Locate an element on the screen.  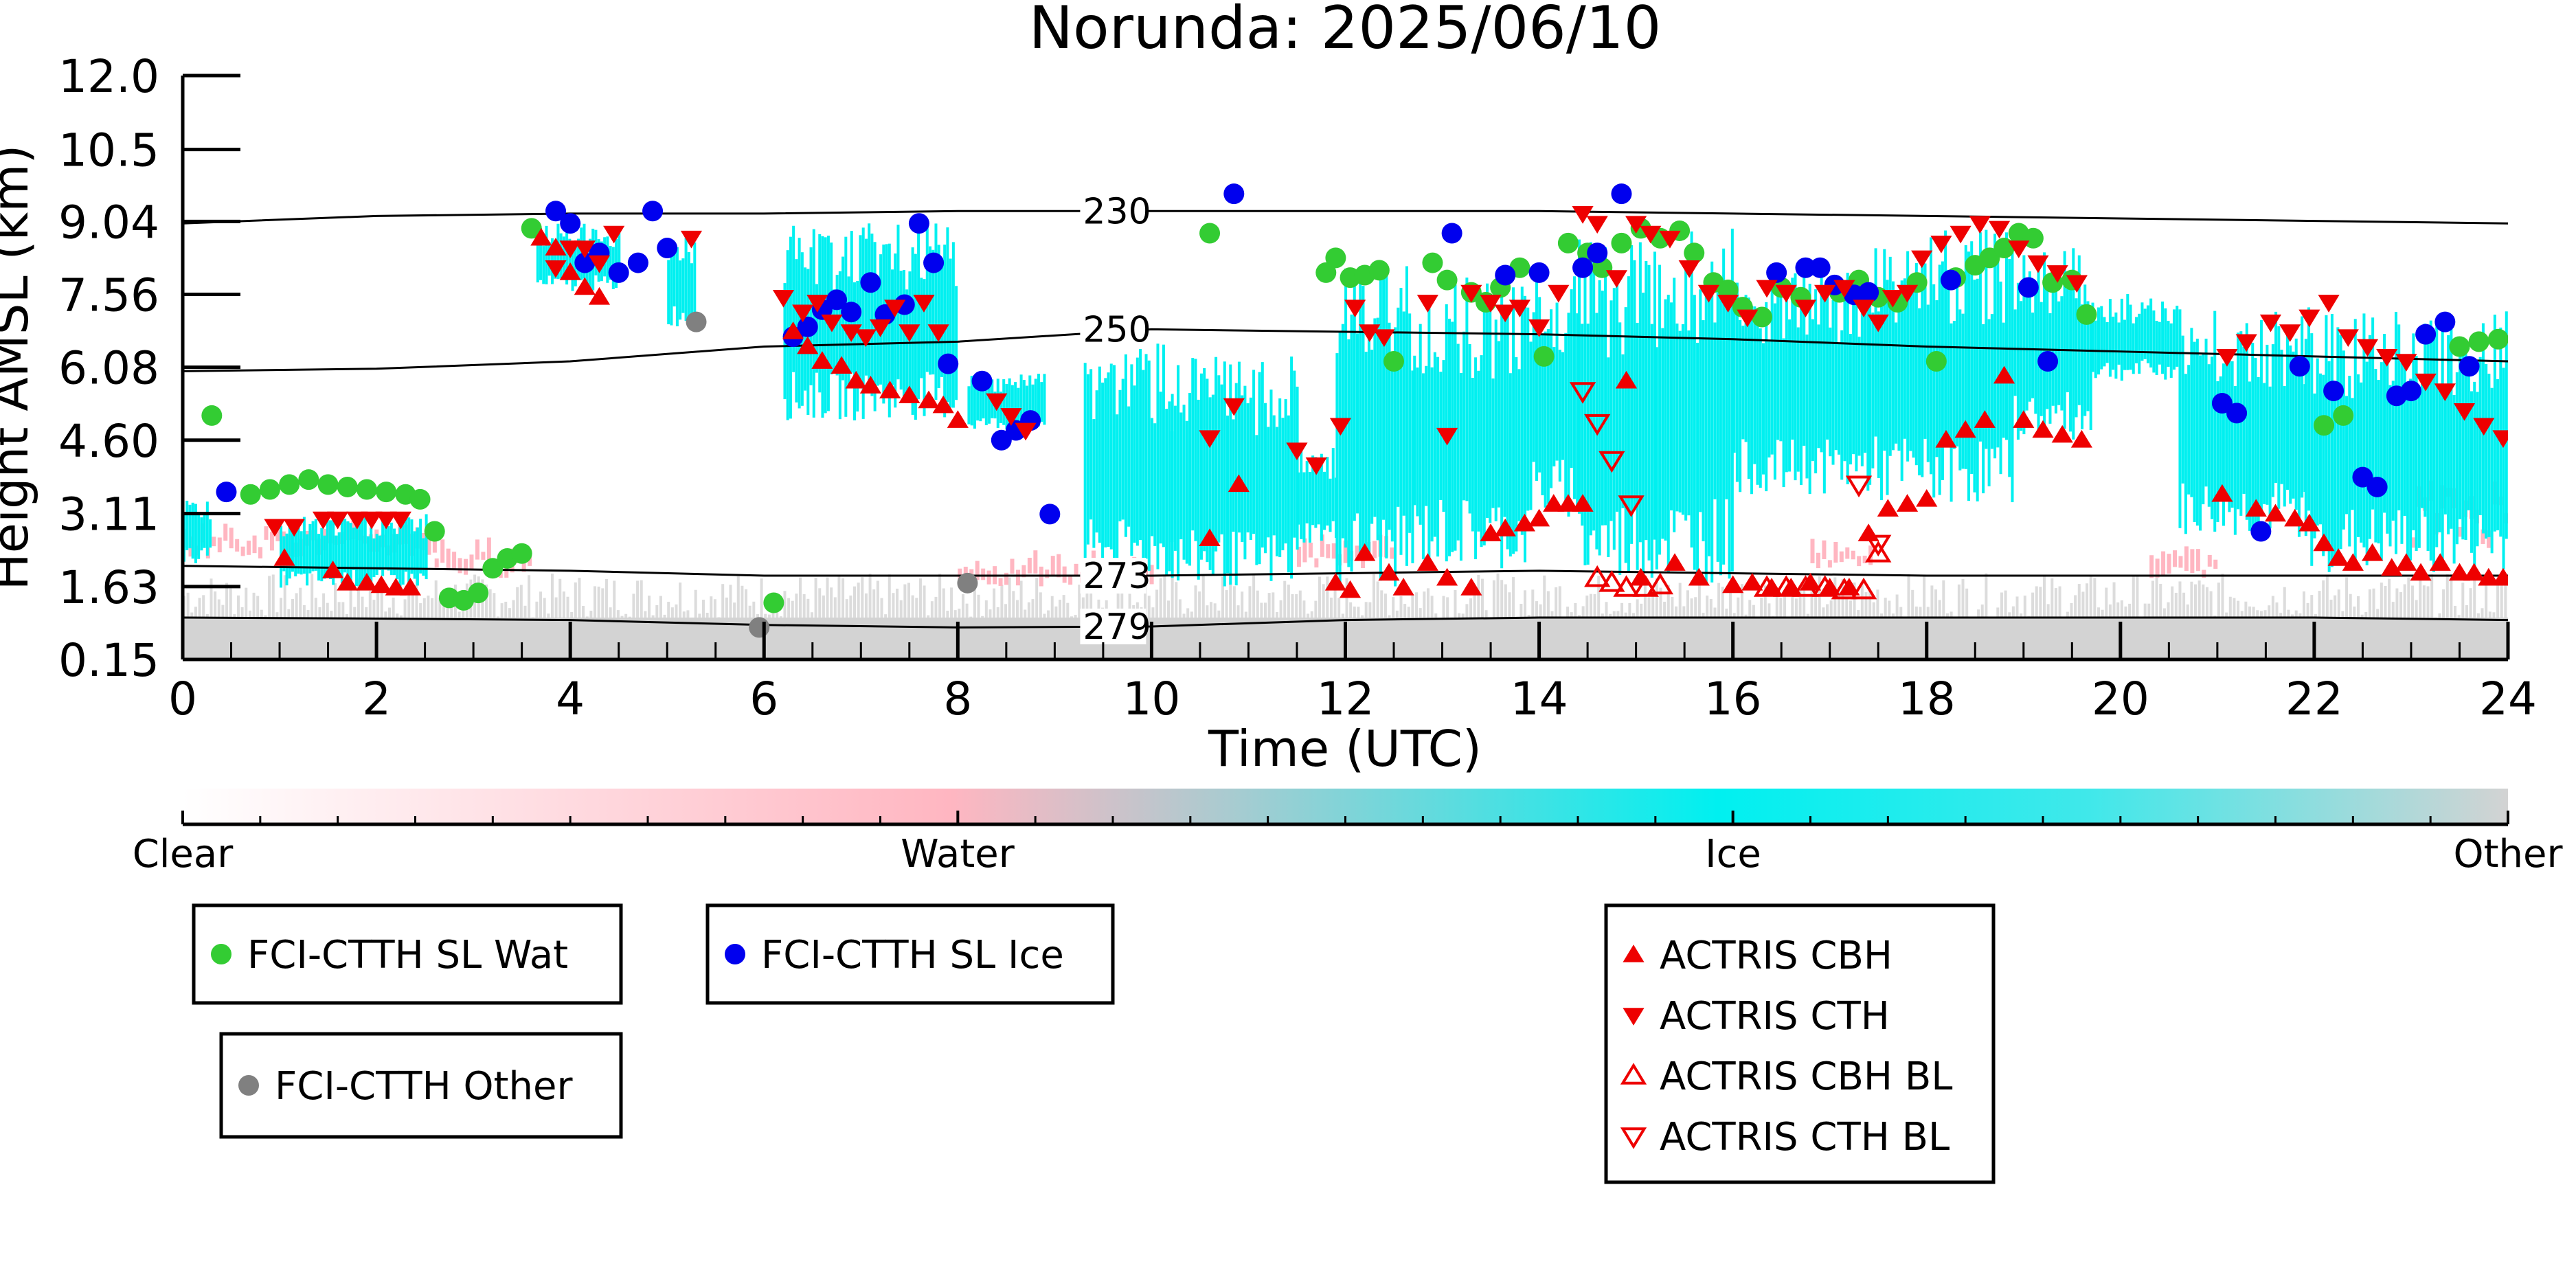
point-actris-cth-bl is located at coordinates (1859, 486).